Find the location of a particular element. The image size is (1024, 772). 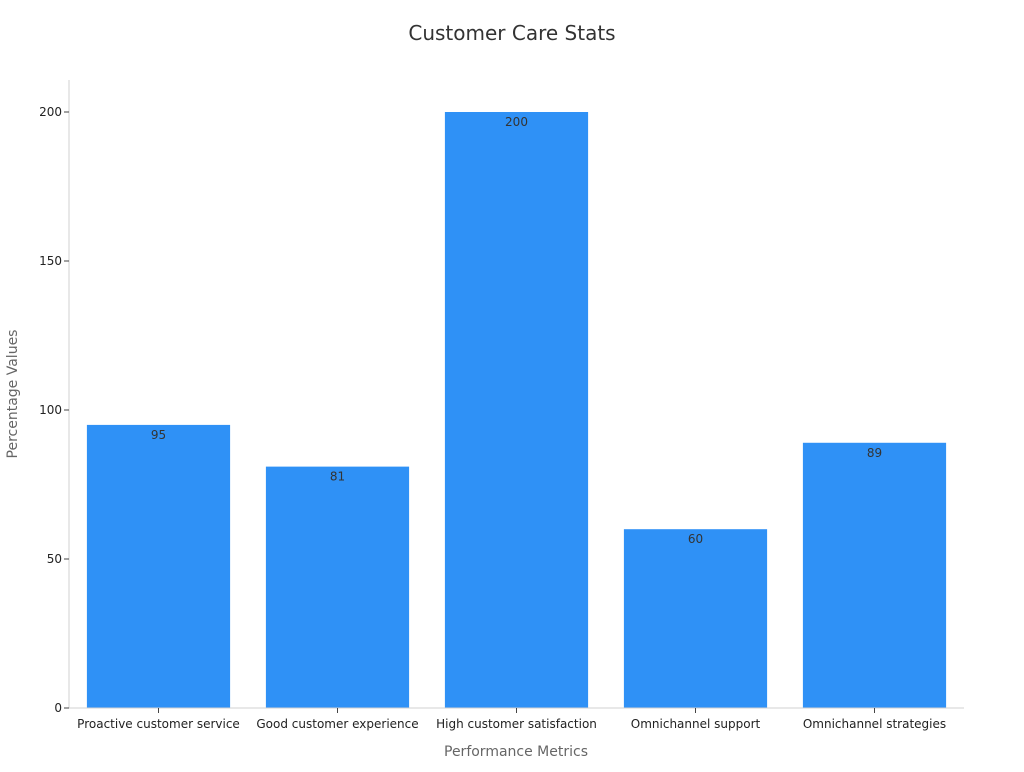

y-tick-label: 0 is located at coordinates (58, 708).